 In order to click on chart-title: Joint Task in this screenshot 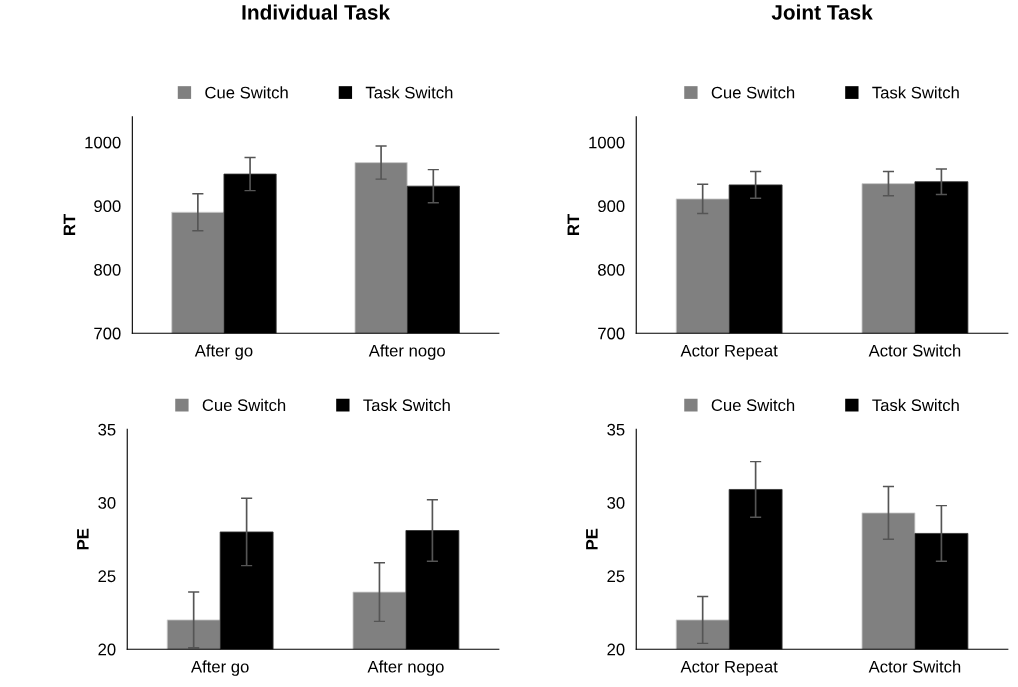, I will do `click(822, 12)`.